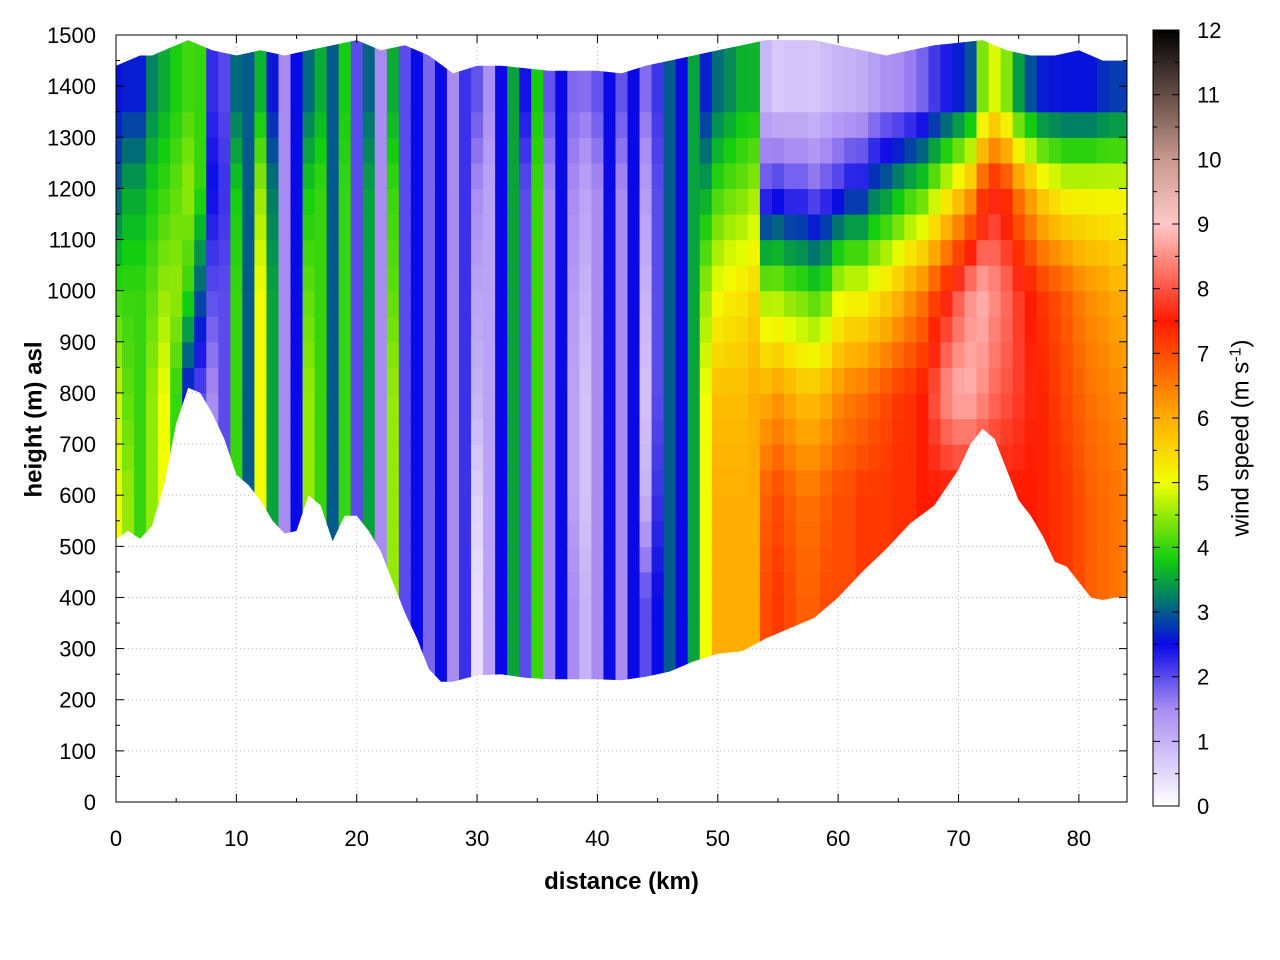 The height and width of the screenshot is (960, 1280). I want to click on colorbar-tick-label: 1, so click(1203, 741).